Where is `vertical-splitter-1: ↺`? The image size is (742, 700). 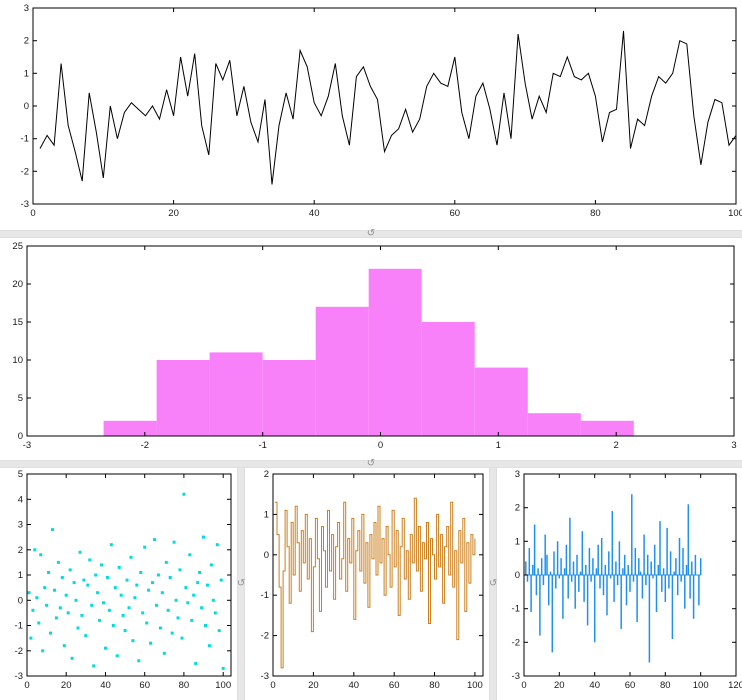 vertical-splitter-1: ↺ is located at coordinates (241, 584).